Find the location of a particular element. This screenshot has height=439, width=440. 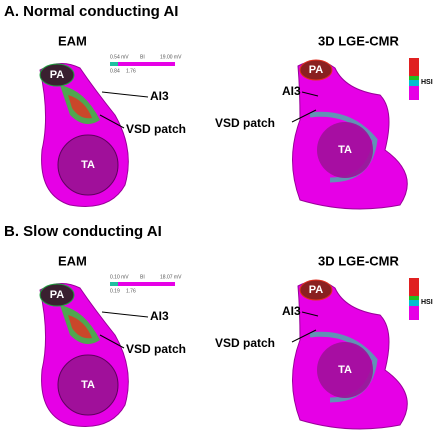

scale-label: 18.07 mV is located at coordinates (171, 277).